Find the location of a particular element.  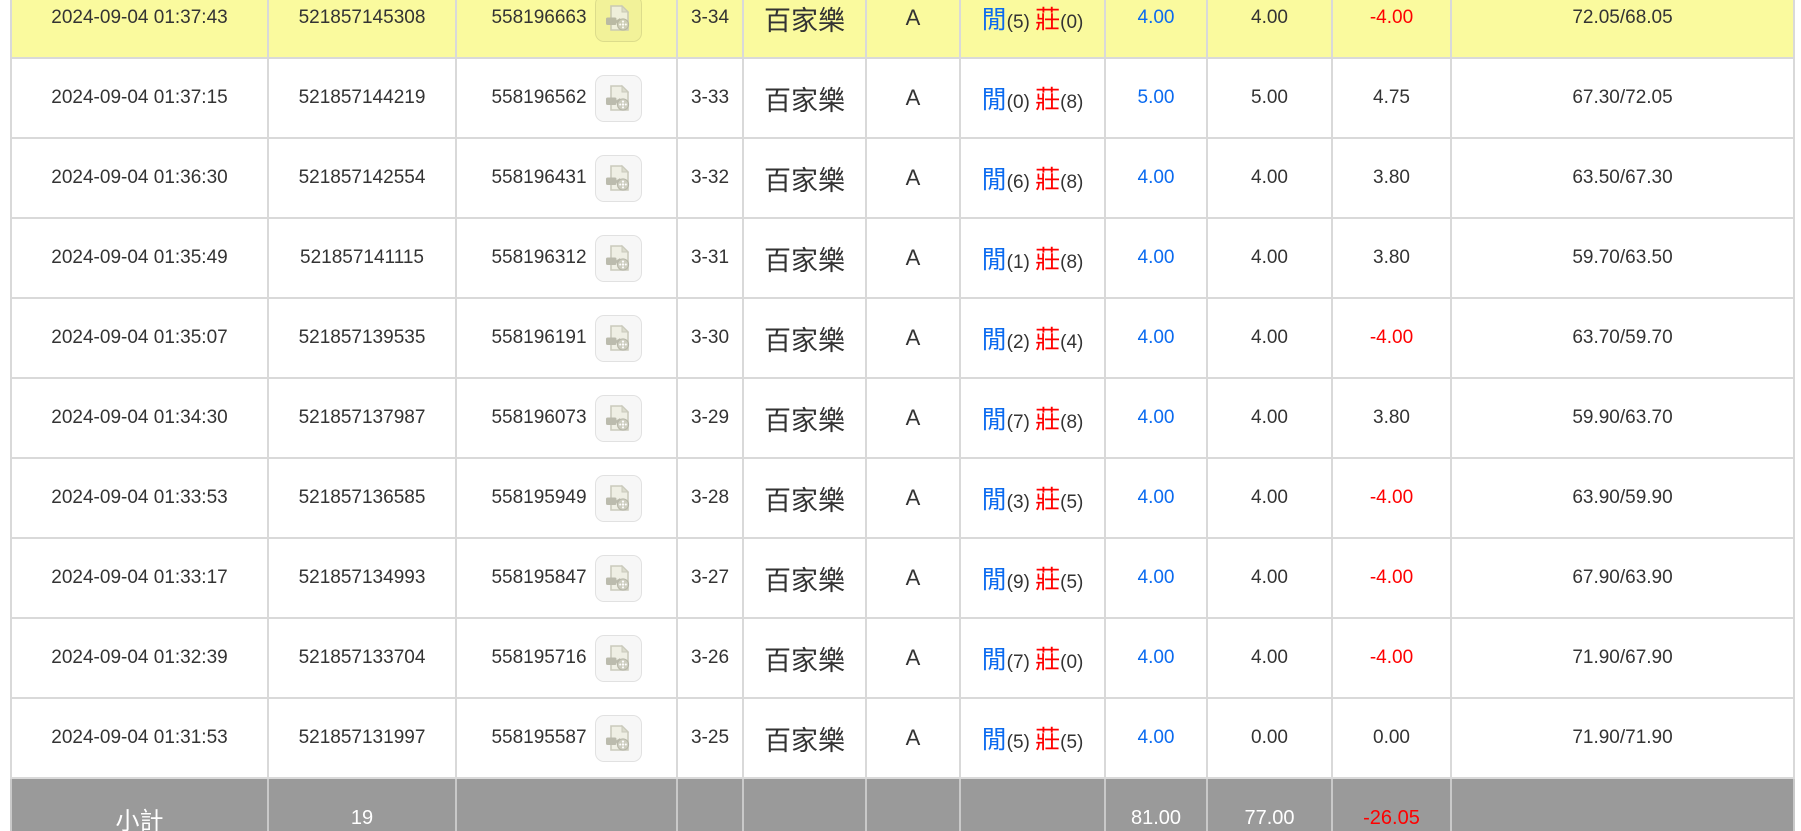

round-id-cell: 558196431 is located at coordinates (566, 178).